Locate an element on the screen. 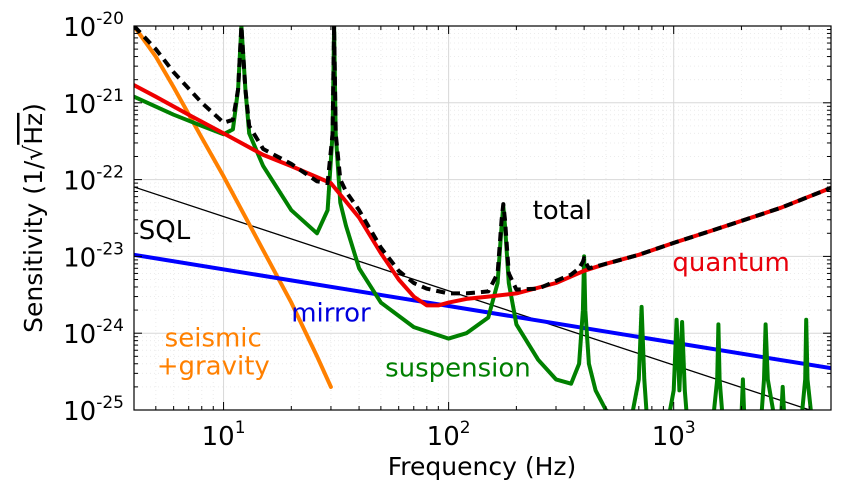 This screenshot has height=492, width=841. annotation-sql: SQL is located at coordinates (165, 231).